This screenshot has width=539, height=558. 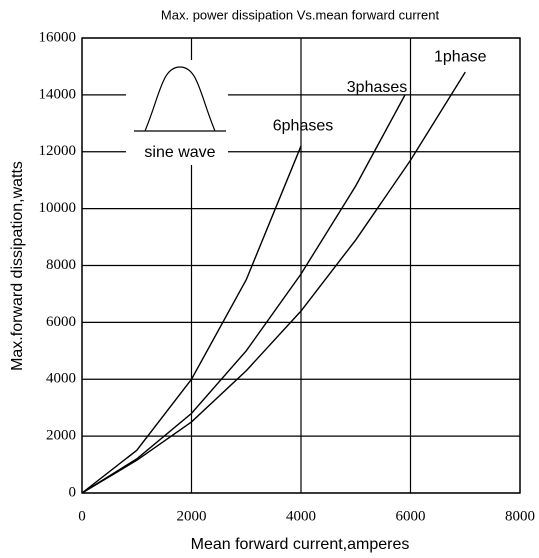 I want to click on y-axis-label: Max.forward dissipation,watts, so click(x=17, y=266).